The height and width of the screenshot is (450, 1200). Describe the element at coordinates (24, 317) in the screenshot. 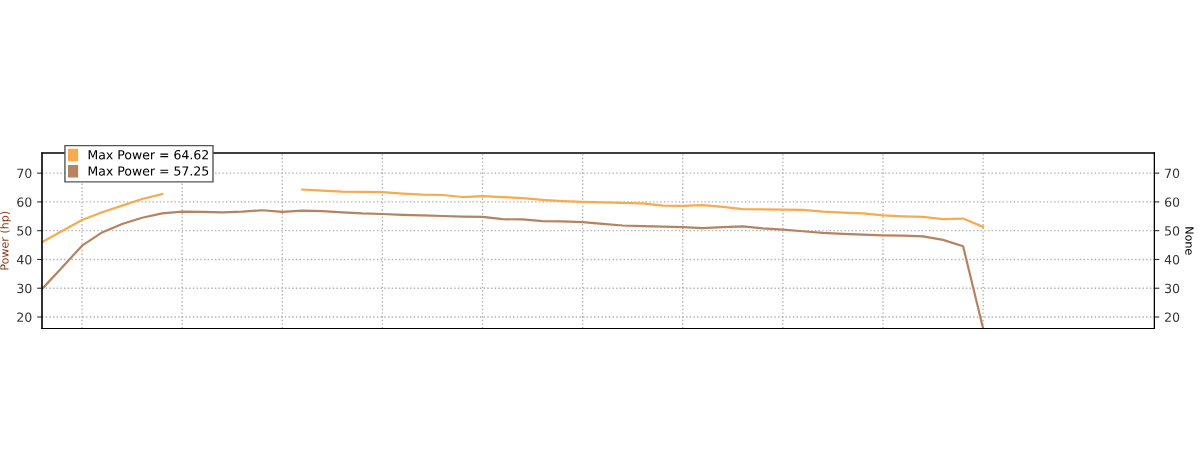

I see `y-tick-label: 20` at that location.